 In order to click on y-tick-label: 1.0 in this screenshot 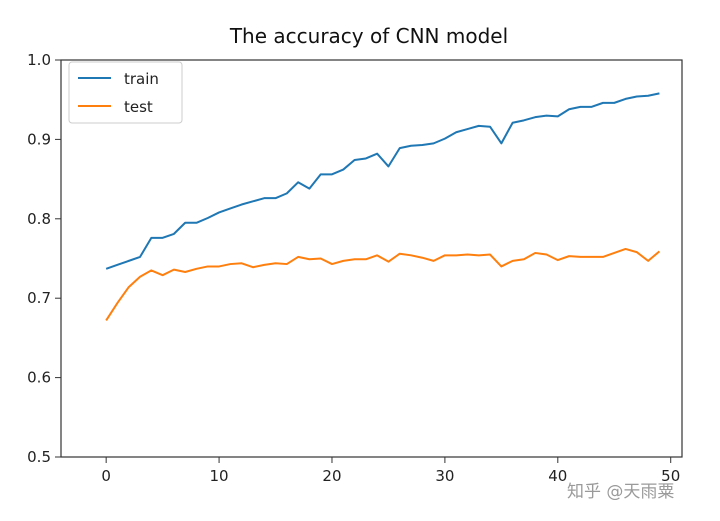, I will do `click(39, 60)`.